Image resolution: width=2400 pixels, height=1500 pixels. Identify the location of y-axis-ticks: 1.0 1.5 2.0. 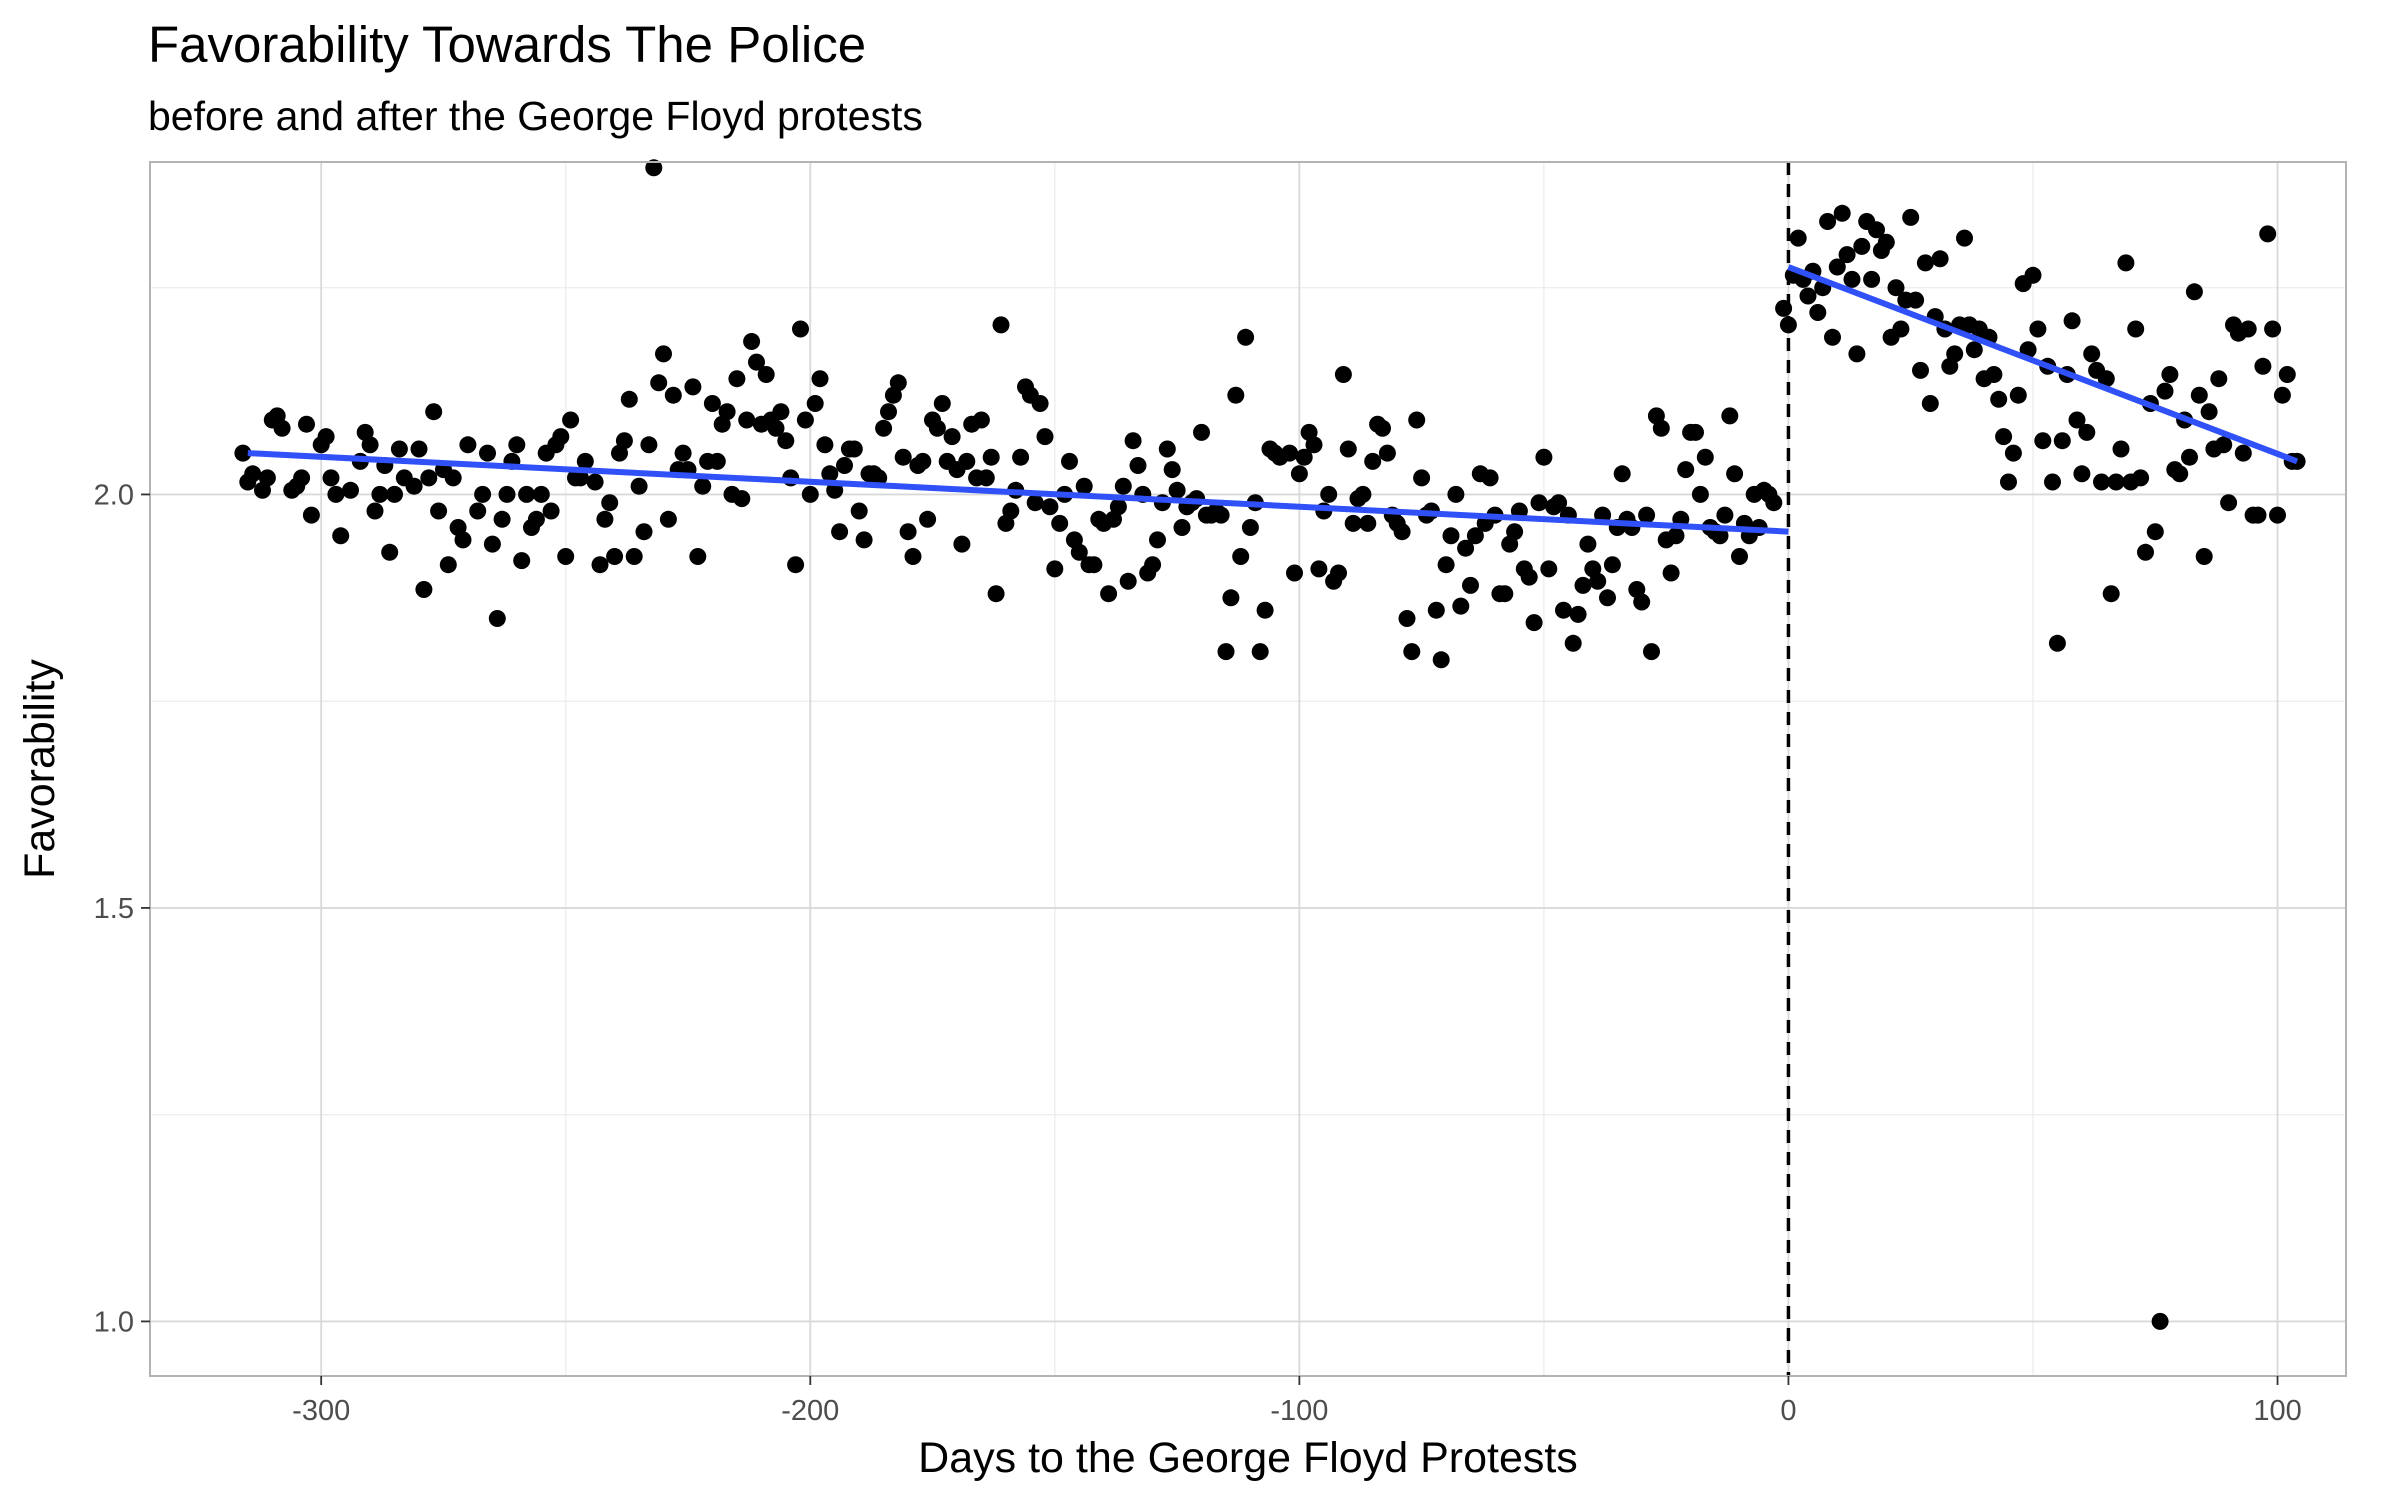
(122, 908).